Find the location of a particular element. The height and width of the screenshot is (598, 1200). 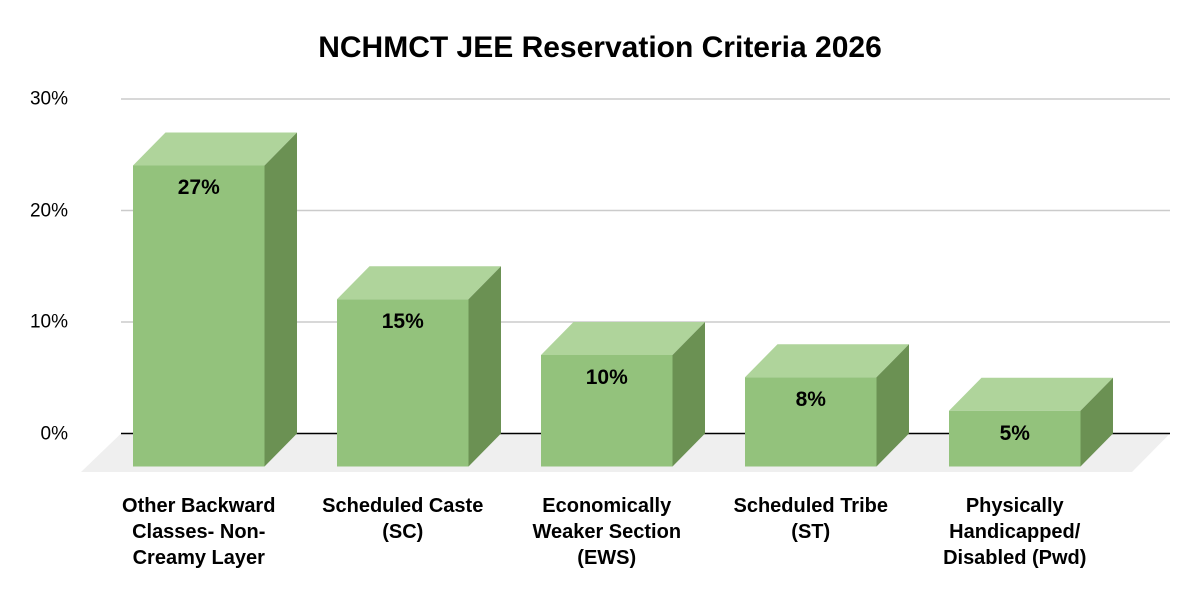

bar-3-front-face is located at coordinates (811, 422).